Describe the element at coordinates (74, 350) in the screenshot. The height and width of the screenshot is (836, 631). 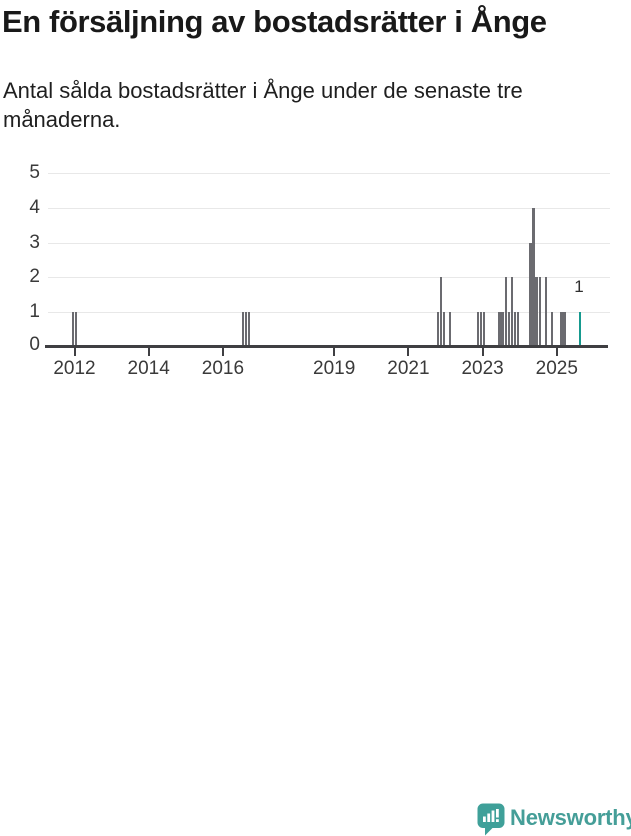
I see `x-axis-tick-2012` at that location.